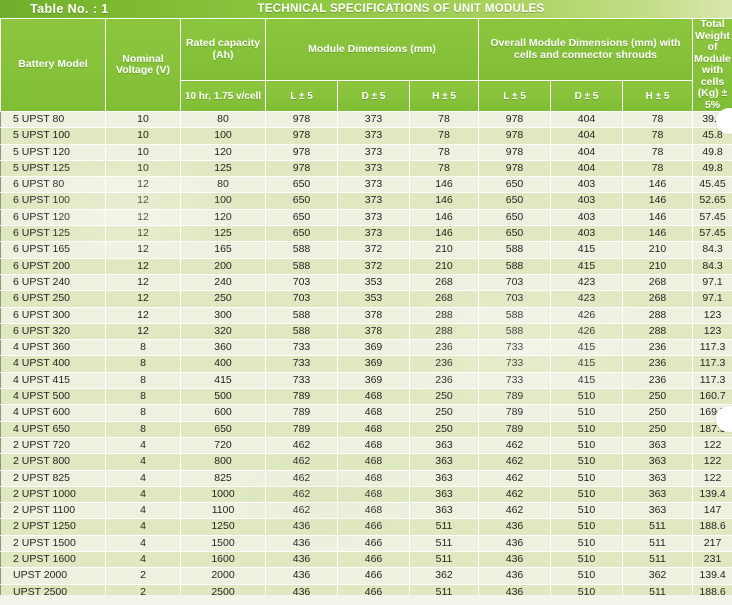  I want to click on table-row: 2 UPST 1500 4 1500 436 466 511 436 510 511 217, so click(366, 543).